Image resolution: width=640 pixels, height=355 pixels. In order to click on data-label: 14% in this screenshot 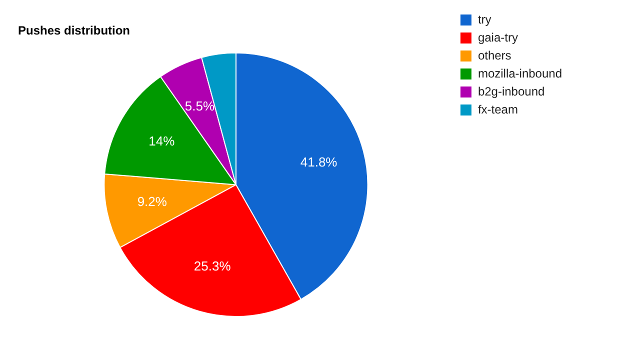, I will do `click(162, 141)`.